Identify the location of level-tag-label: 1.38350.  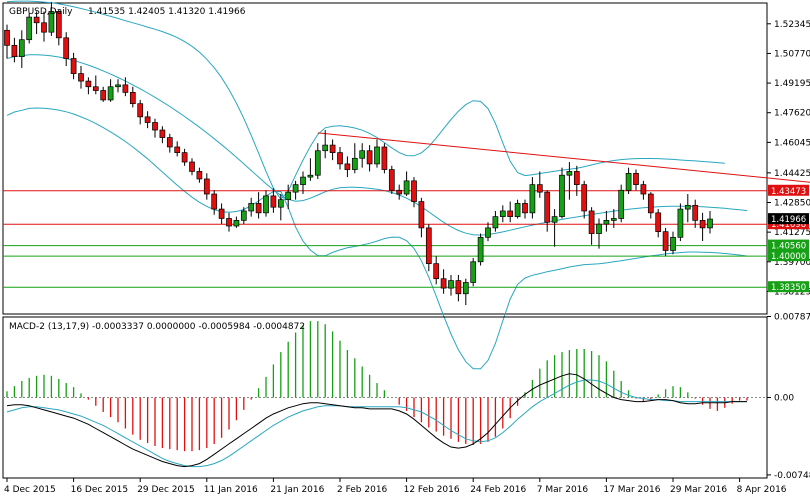
(788, 288).